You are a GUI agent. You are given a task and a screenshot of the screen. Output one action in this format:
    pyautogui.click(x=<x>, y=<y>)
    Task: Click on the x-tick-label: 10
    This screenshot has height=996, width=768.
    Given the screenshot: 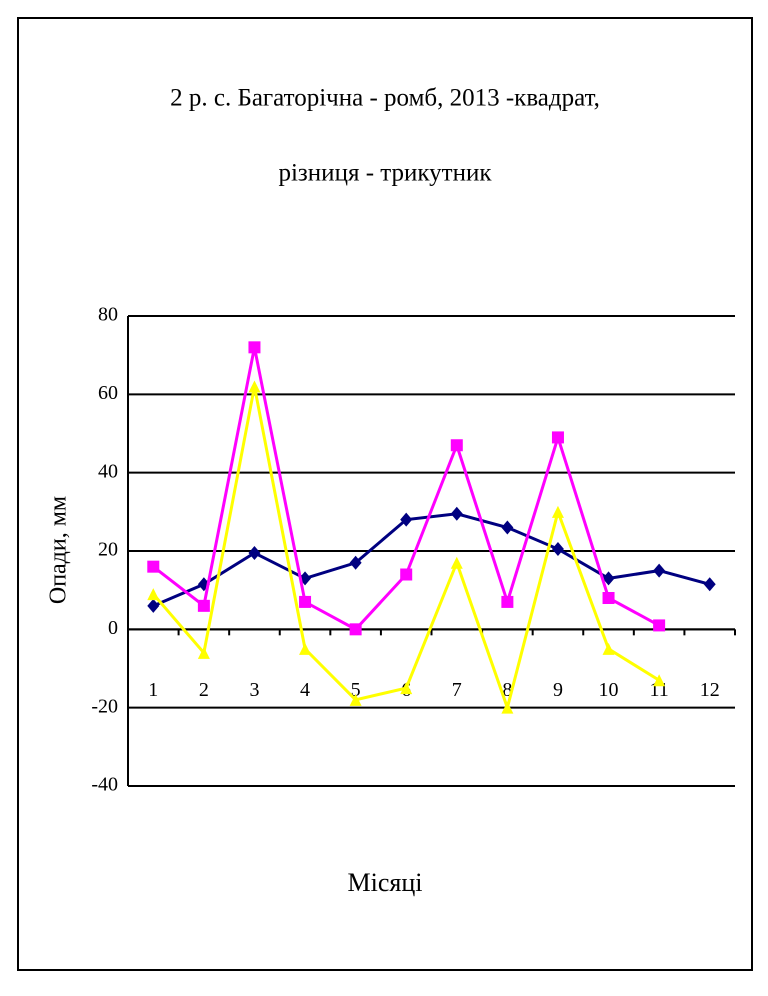 What is the action you would take?
    pyautogui.click(x=609, y=690)
    